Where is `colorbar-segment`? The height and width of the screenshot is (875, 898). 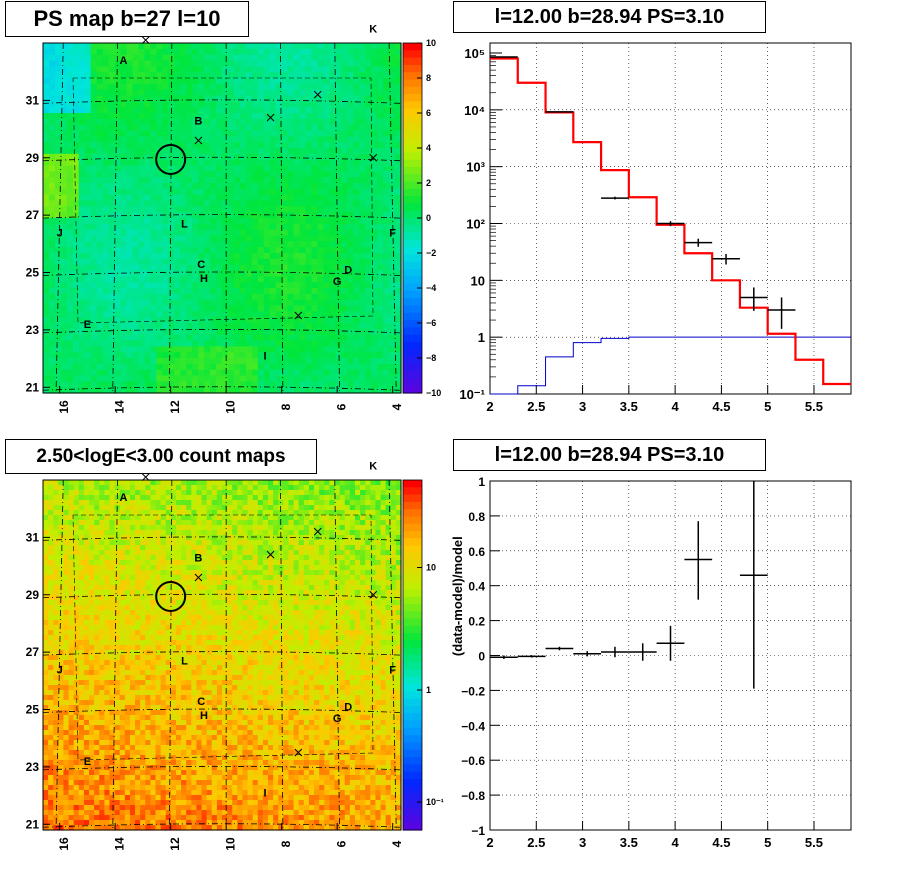 colorbar-segment is located at coordinates (412, 251).